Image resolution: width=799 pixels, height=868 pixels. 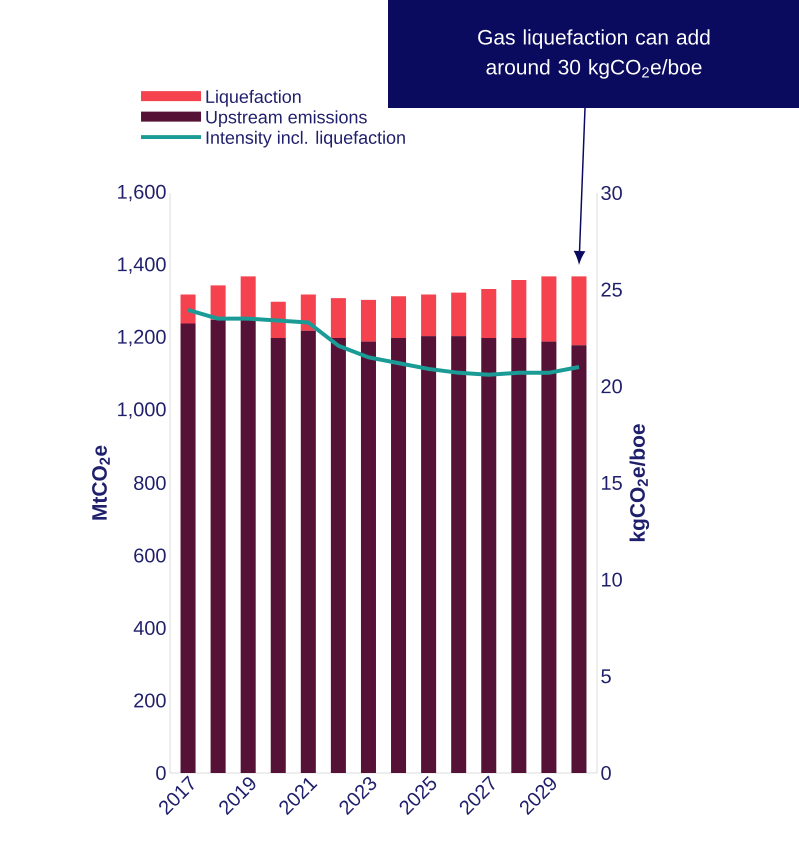 What do you see at coordinates (611, 193) in the screenshot?
I see `y2-tick-label: 30` at bounding box center [611, 193].